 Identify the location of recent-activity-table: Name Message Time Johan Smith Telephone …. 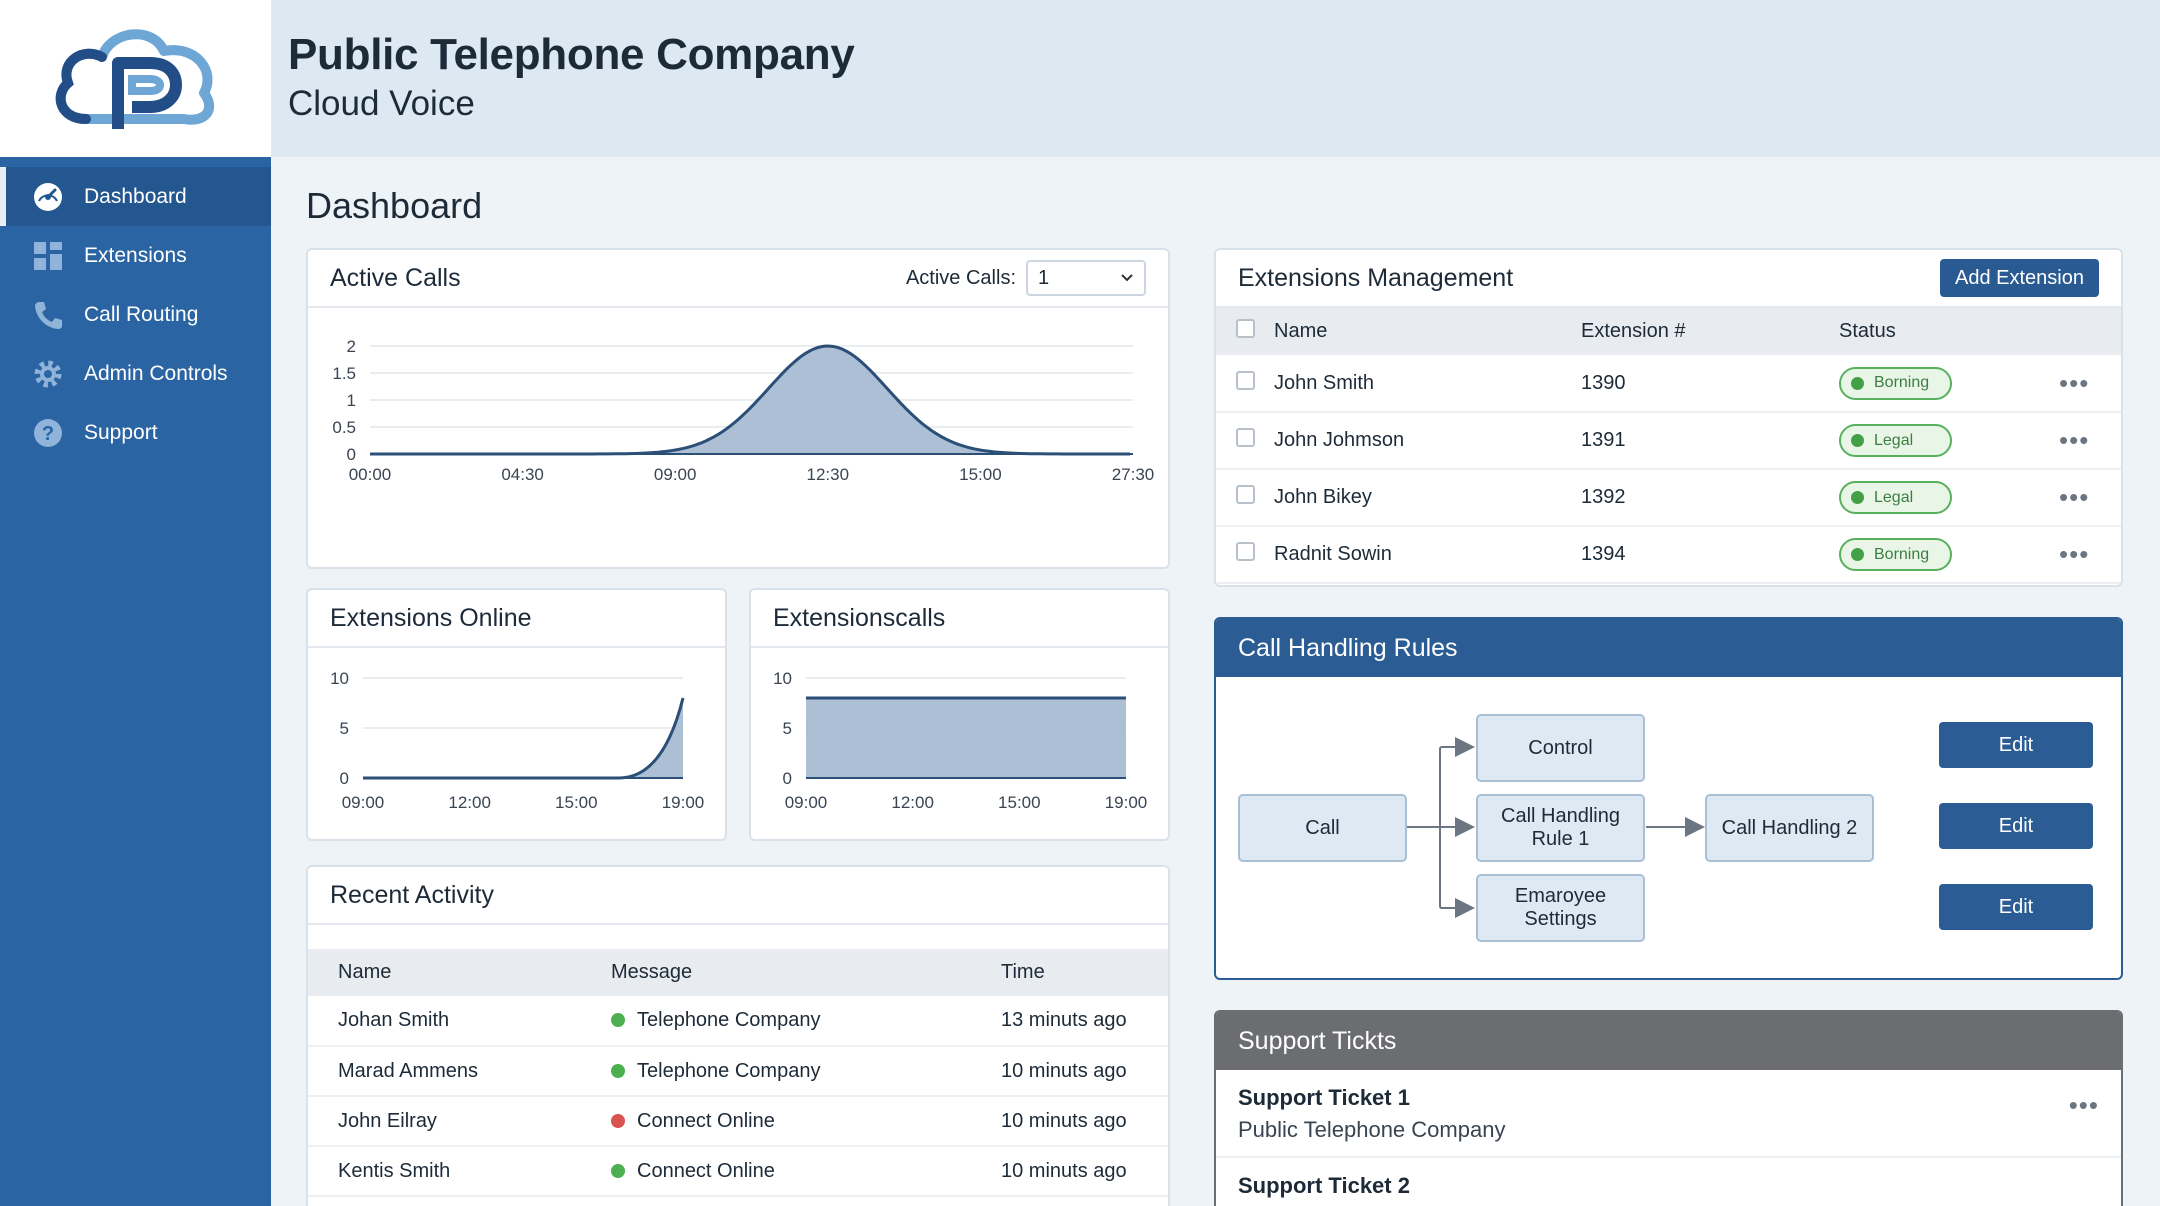
(738, 1073).